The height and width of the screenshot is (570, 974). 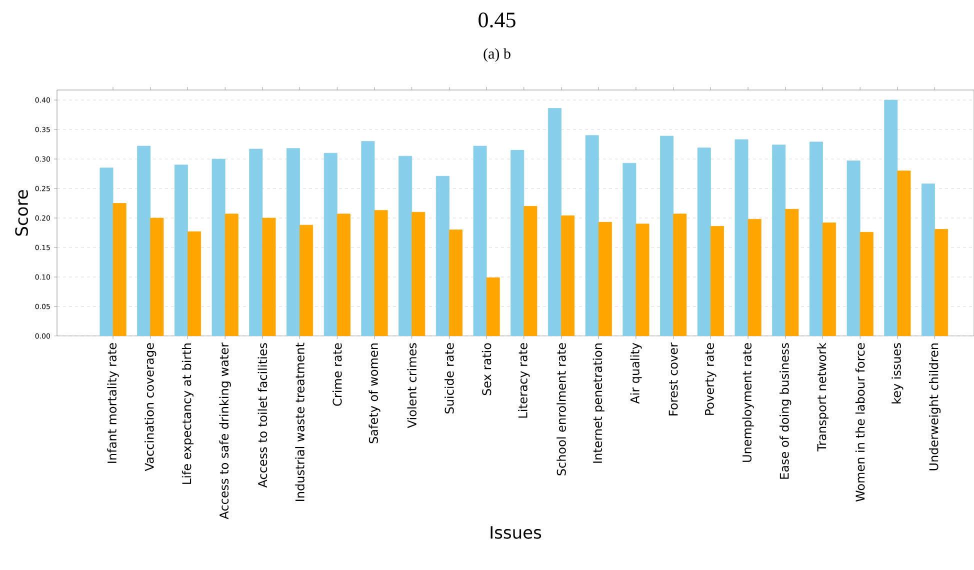 What do you see at coordinates (337, 374) in the screenshot?
I see `x-tick-label: Crime rate` at bounding box center [337, 374].